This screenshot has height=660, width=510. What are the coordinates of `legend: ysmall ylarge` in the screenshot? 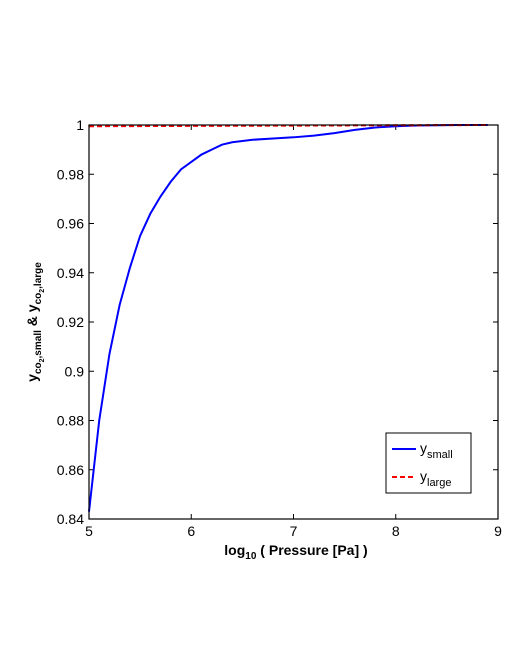 It's located at (428, 463).